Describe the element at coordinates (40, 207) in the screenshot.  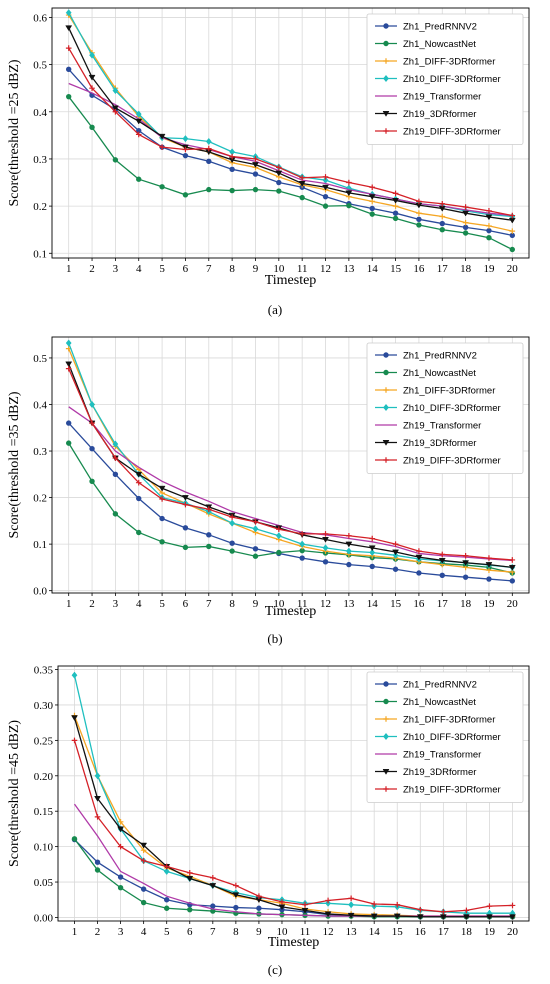
I see `y-tick-label: 0.2` at that location.